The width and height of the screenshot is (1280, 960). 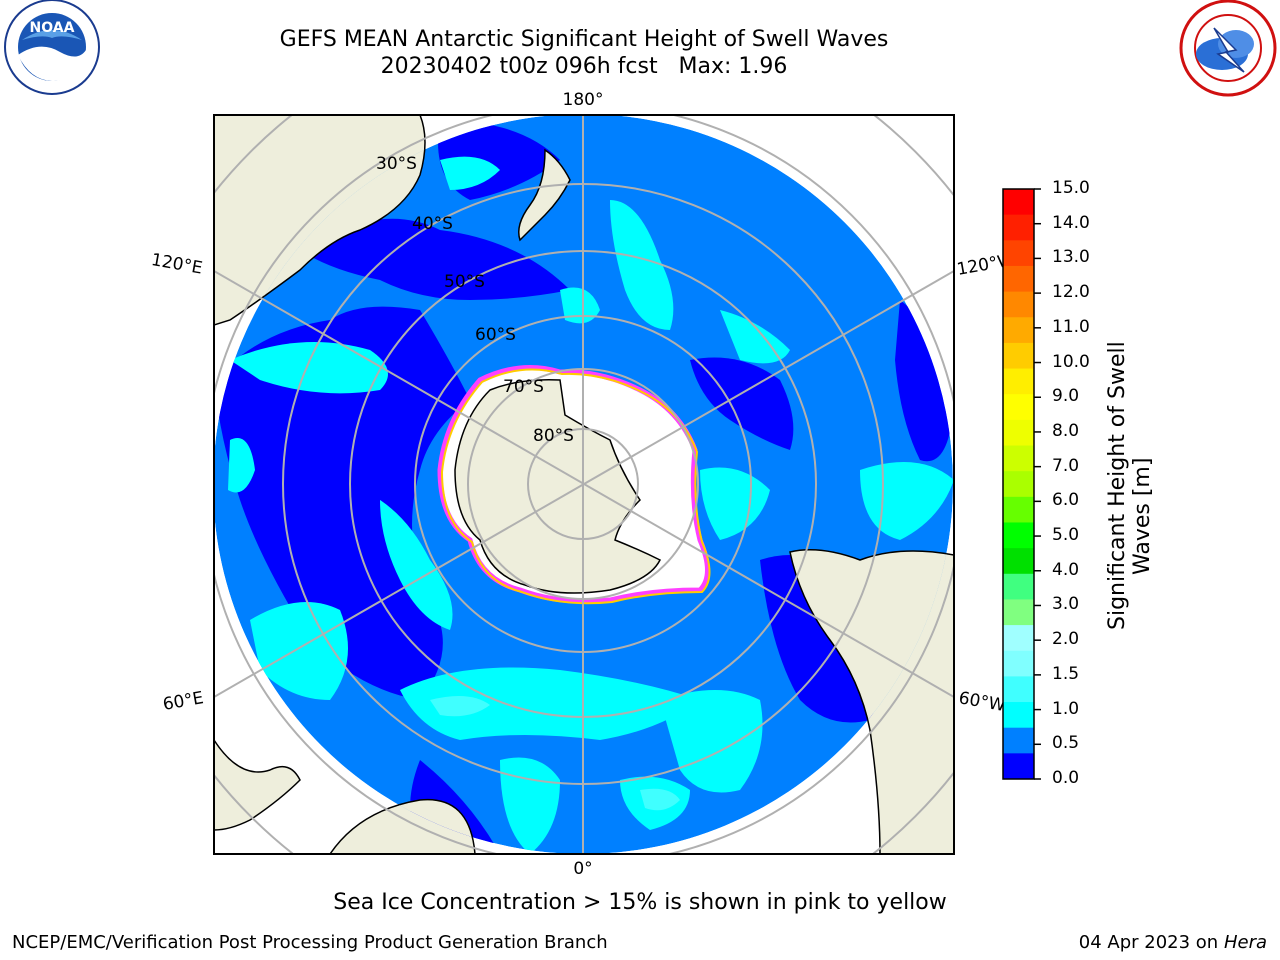 I want to click on colorbar-tick-label: 7.0, so click(x=1066, y=465).